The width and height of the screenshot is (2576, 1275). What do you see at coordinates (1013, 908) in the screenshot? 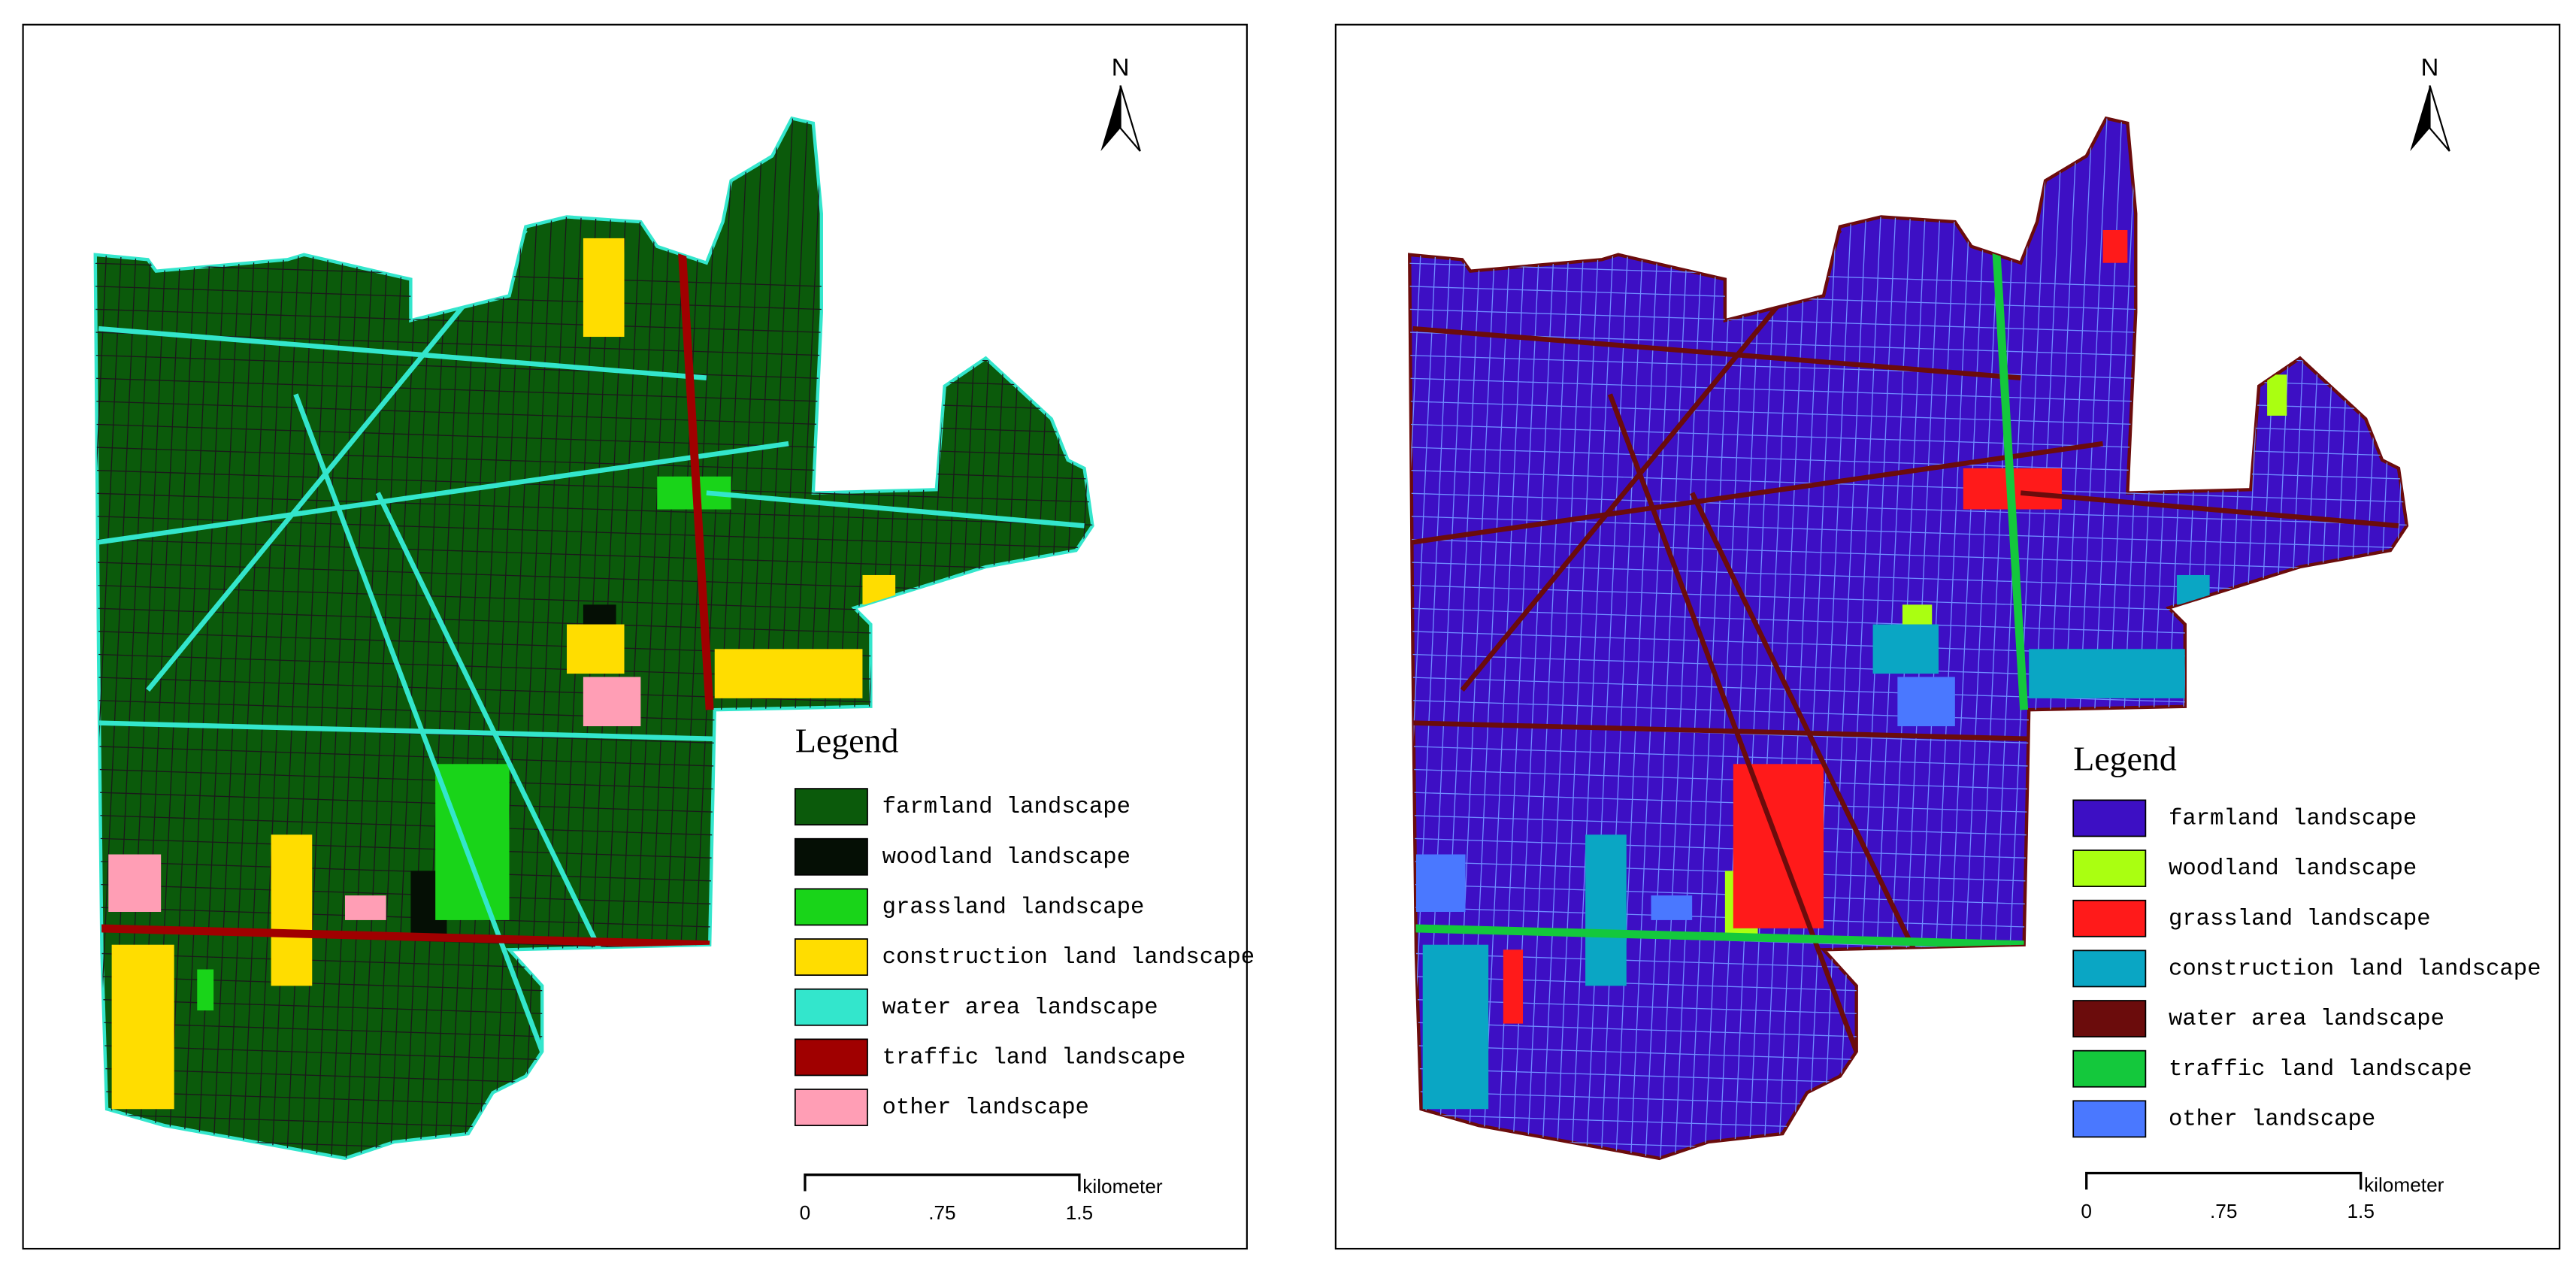
I see `legend-label: grassland landscape` at bounding box center [1013, 908].